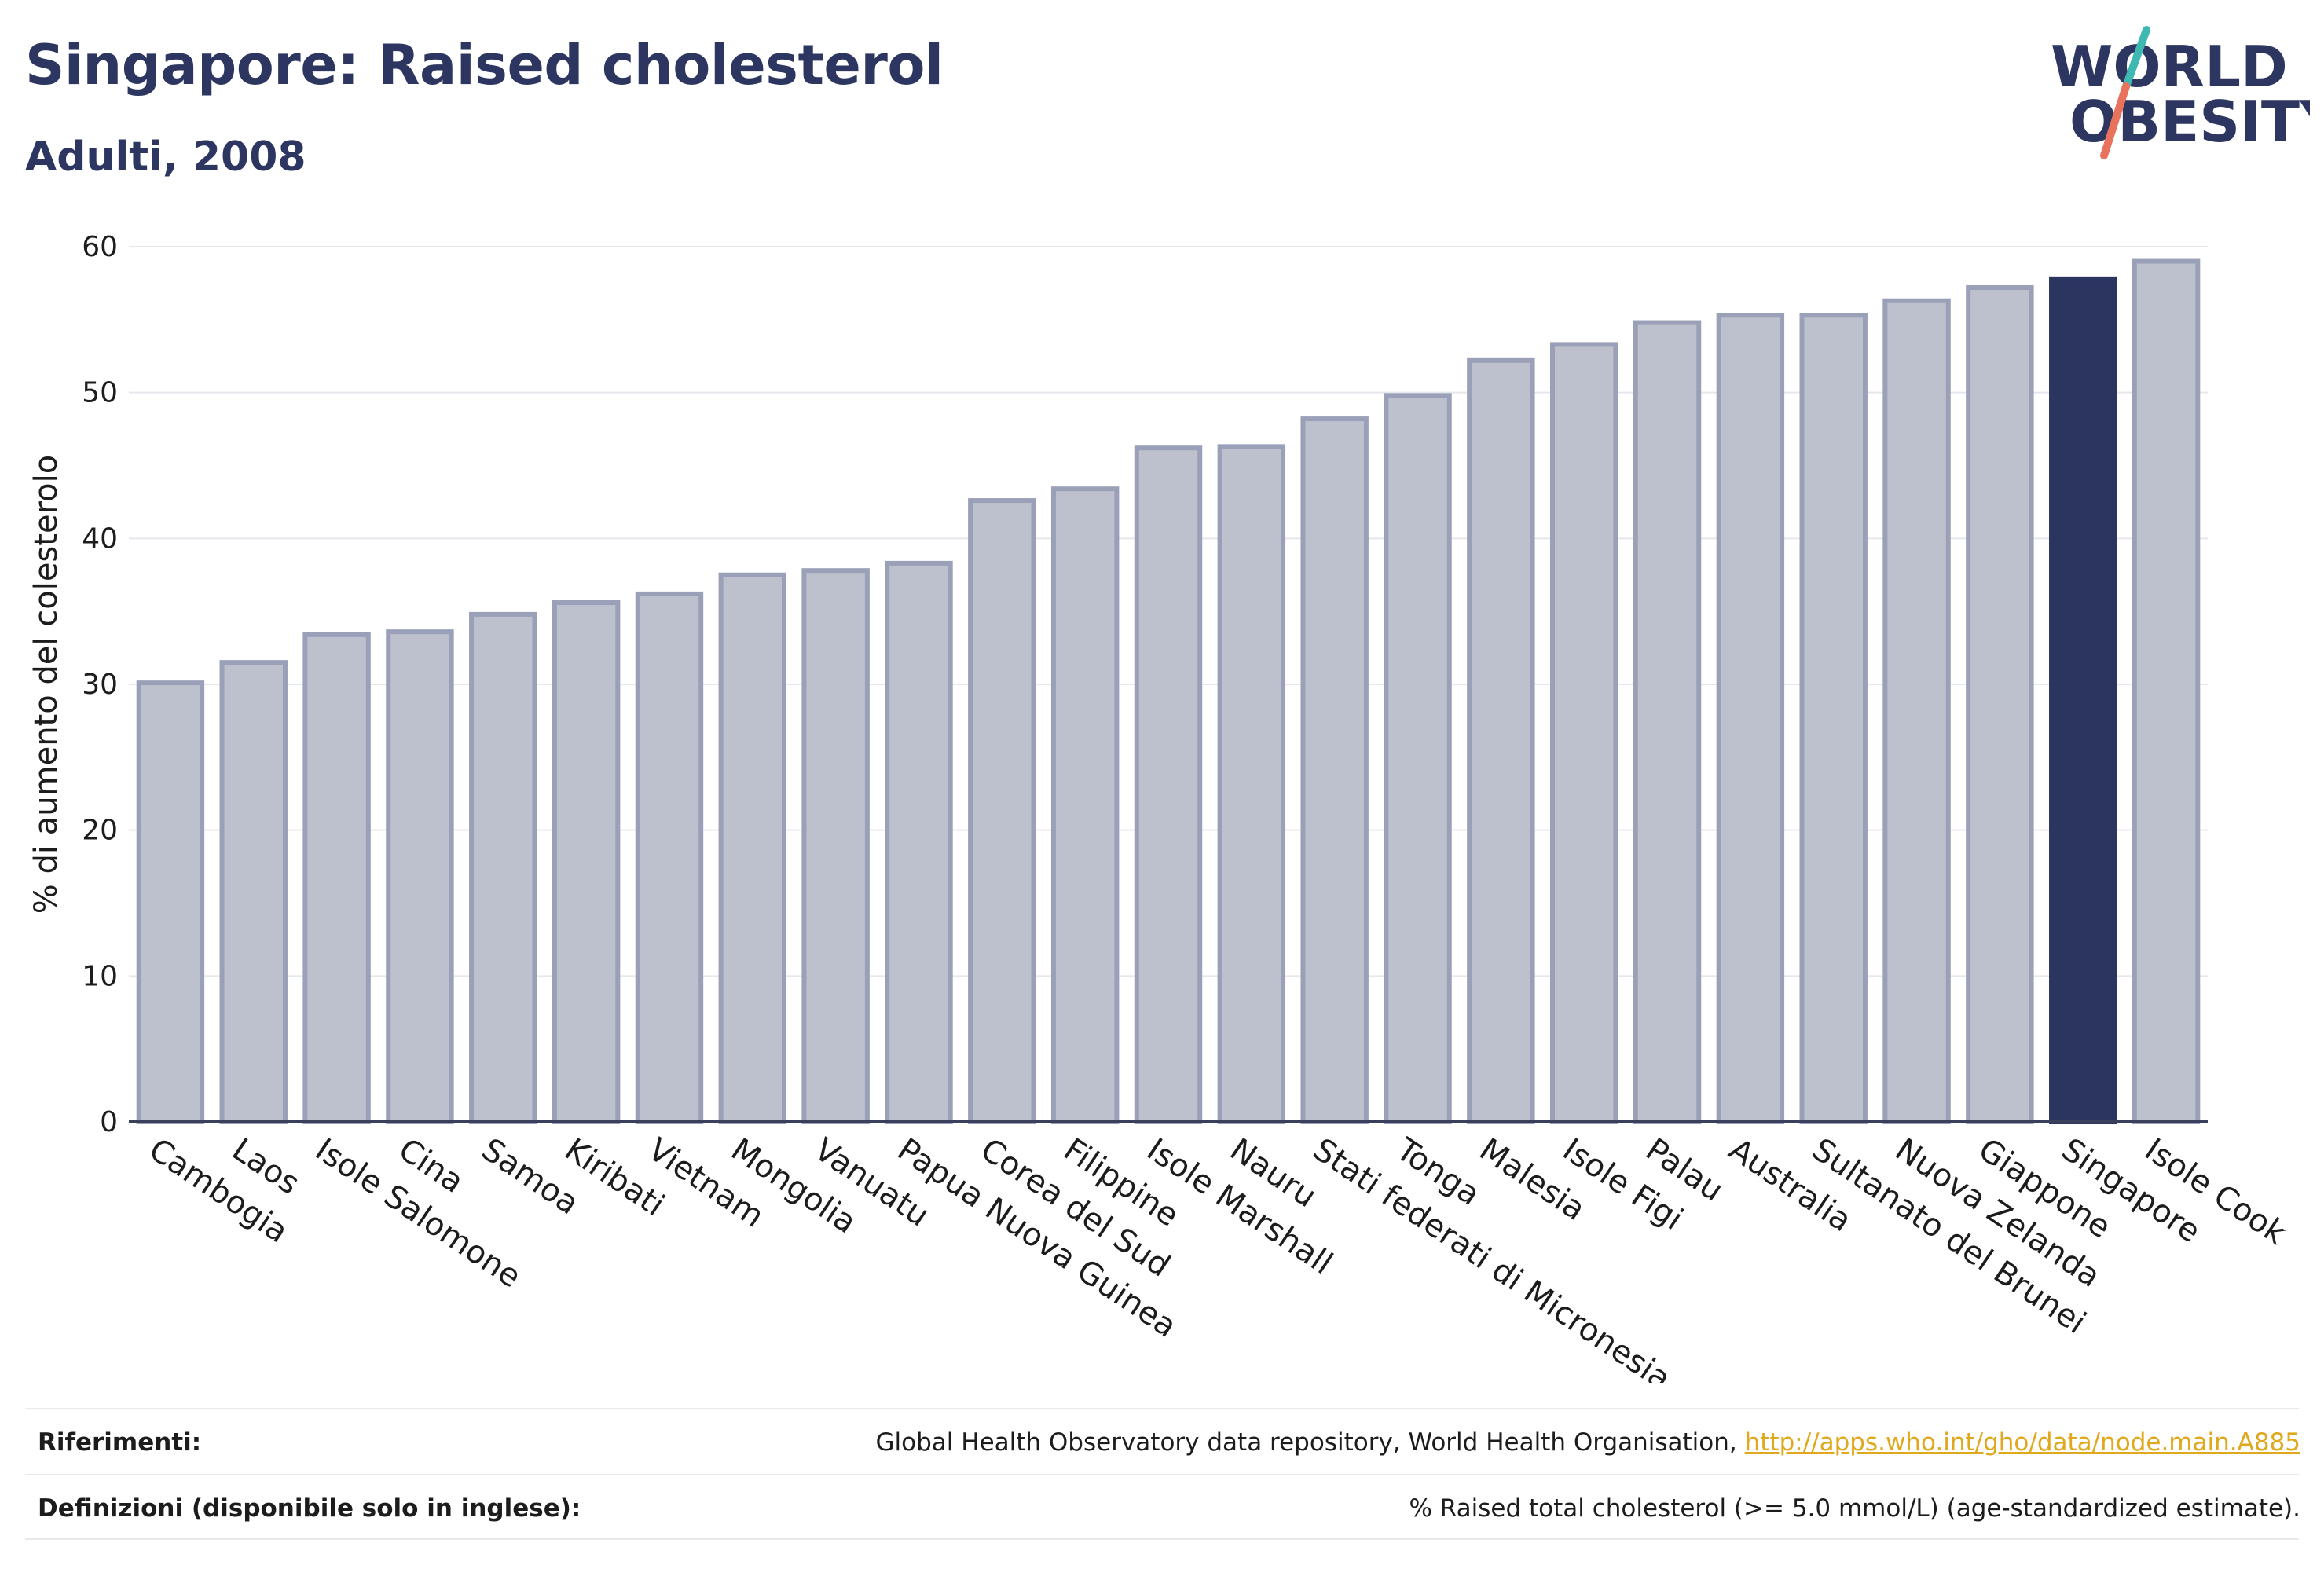 Image resolution: width=2324 pixels, height=1576 pixels. What do you see at coordinates (100, 831) in the screenshot?
I see `y-tick-label: 20` at bounding box center [100, 831].